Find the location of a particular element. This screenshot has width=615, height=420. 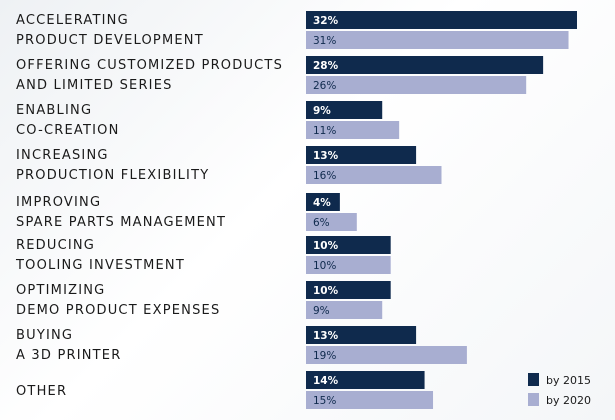

value-label-2015: 32% is located at coordinates (326, 21).